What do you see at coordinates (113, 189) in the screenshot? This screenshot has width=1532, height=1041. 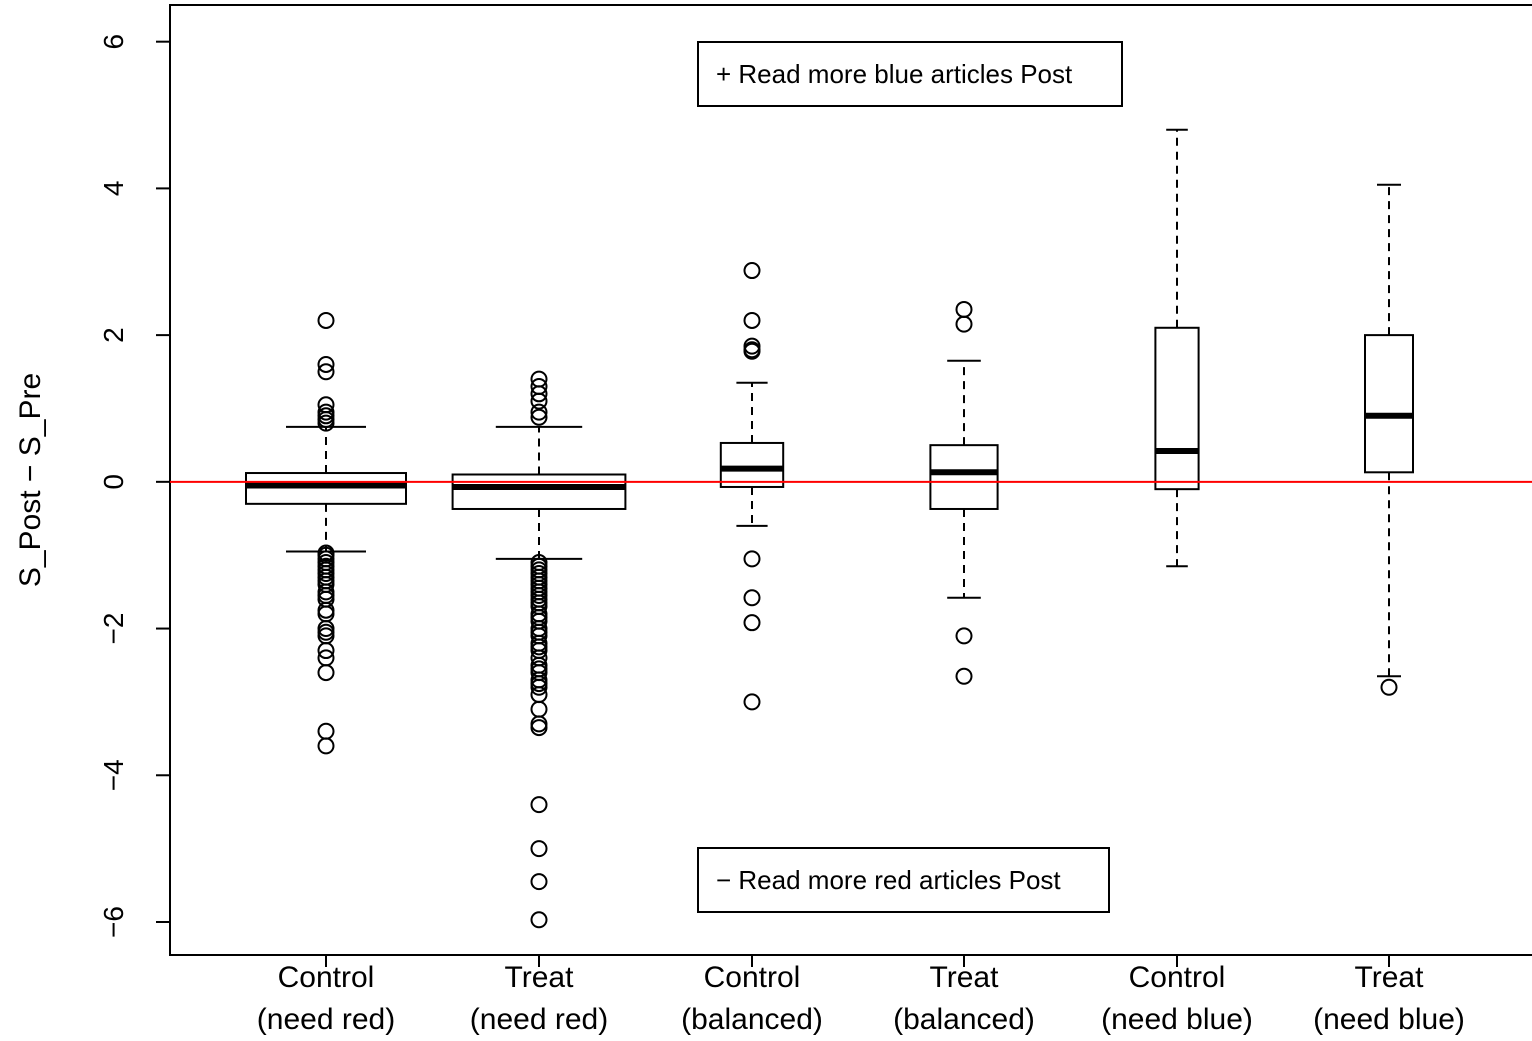 I see `y-tick-label: 4` at bounding box center [113, 189].